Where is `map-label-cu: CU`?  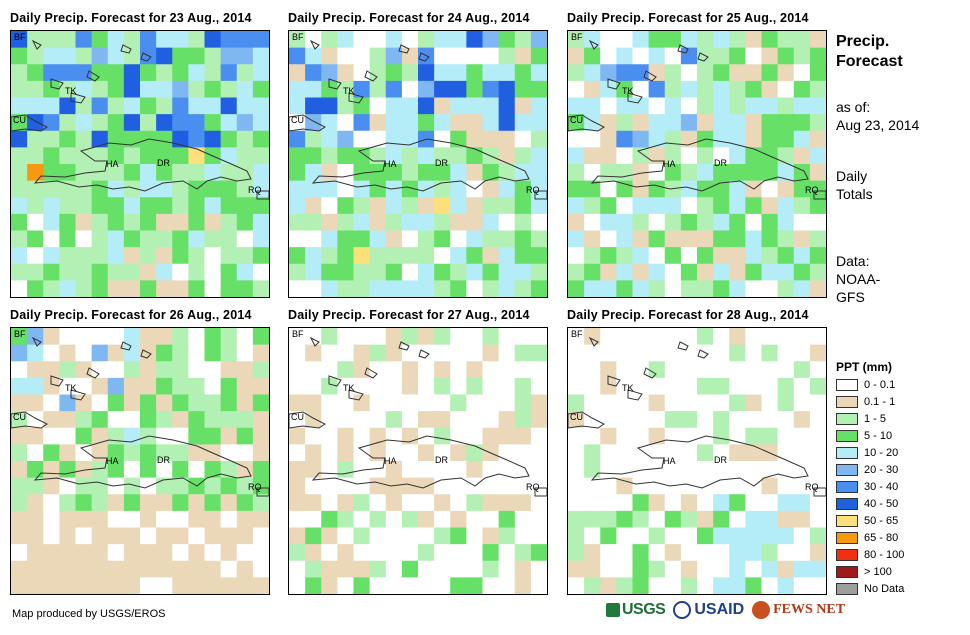
map-label-cu: CU is located at coordinates (576, 120).